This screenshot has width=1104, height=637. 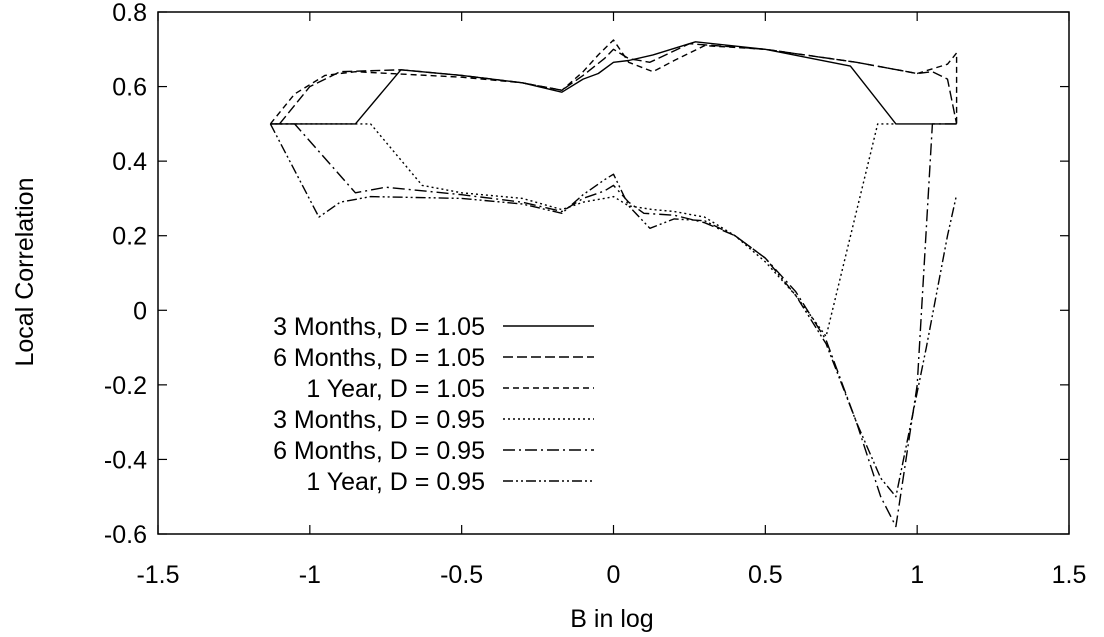 I want to click on x-tick-label: 0.5, so click(x=765, y=575).